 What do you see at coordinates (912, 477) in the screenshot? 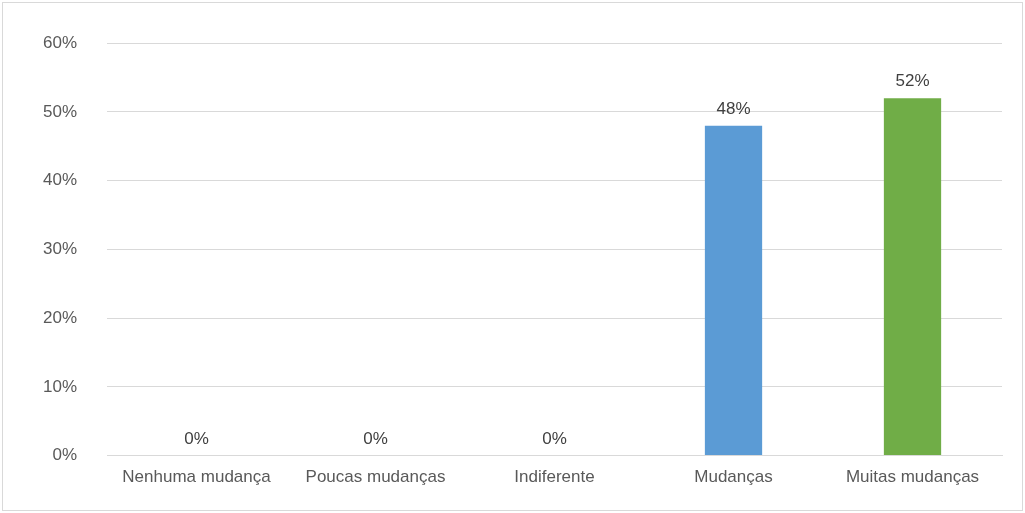
I see `x-tick-label: Muitas mudanças` at bounding box center [912, 477].